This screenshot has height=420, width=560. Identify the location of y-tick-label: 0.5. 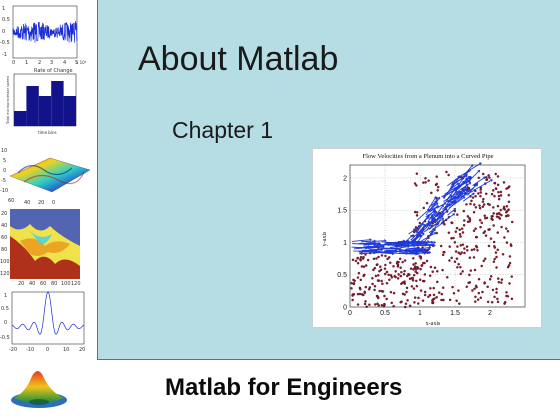
(342, 275).